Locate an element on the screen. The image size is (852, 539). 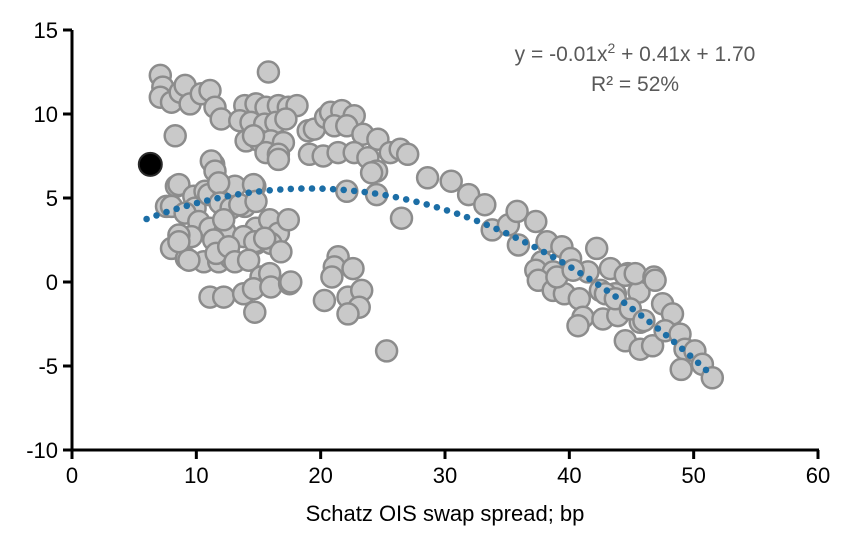
x-tick-label: 30 is located at coordinates (445, 475).